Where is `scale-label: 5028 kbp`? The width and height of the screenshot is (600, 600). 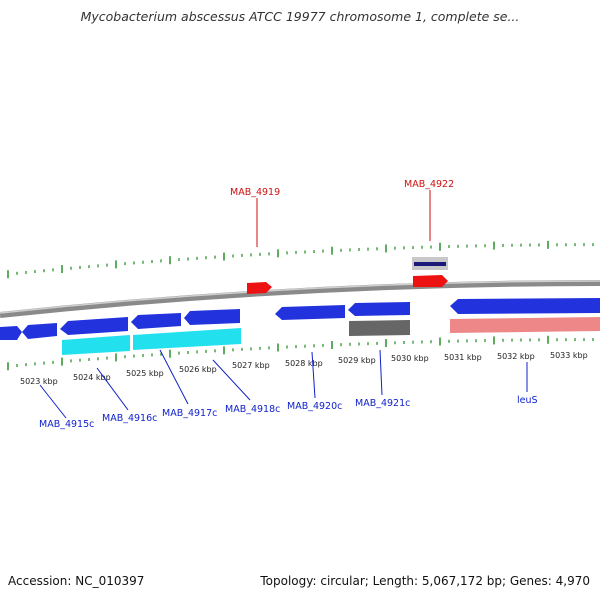 scale-label: 5028 kbp is located at coordinates (304, 363).